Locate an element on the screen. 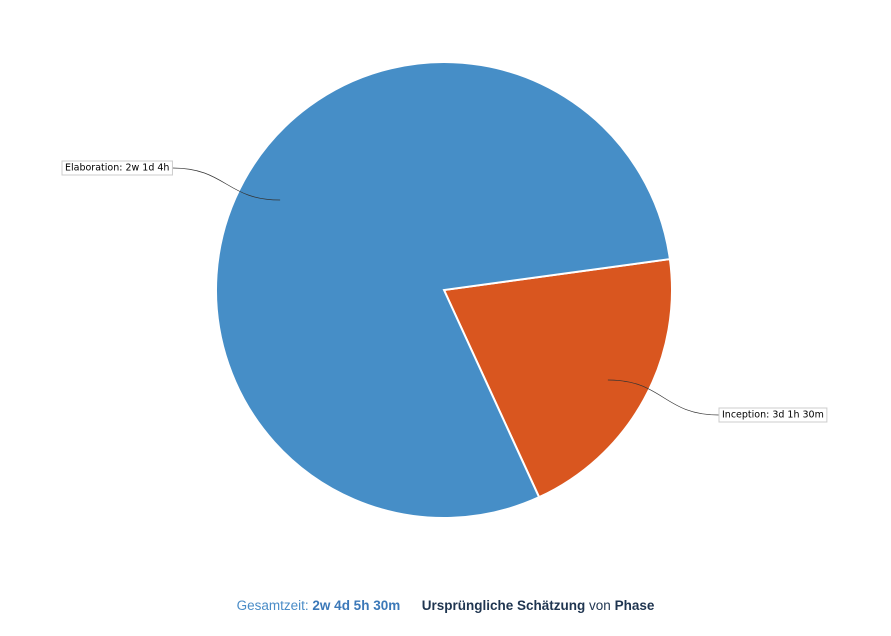 The width and height of the screenshot is (891, 636). slice-label-elaboration: Elaboration: 2w 1d 4h is located at coordinates (171, 180).